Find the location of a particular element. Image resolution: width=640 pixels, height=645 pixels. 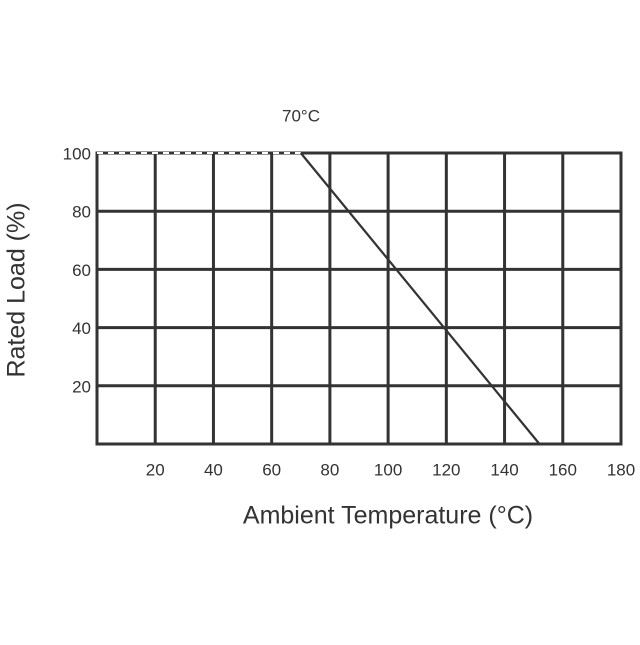

y-axis-title: Rated Load (%) is located at coordinates (17, 289).